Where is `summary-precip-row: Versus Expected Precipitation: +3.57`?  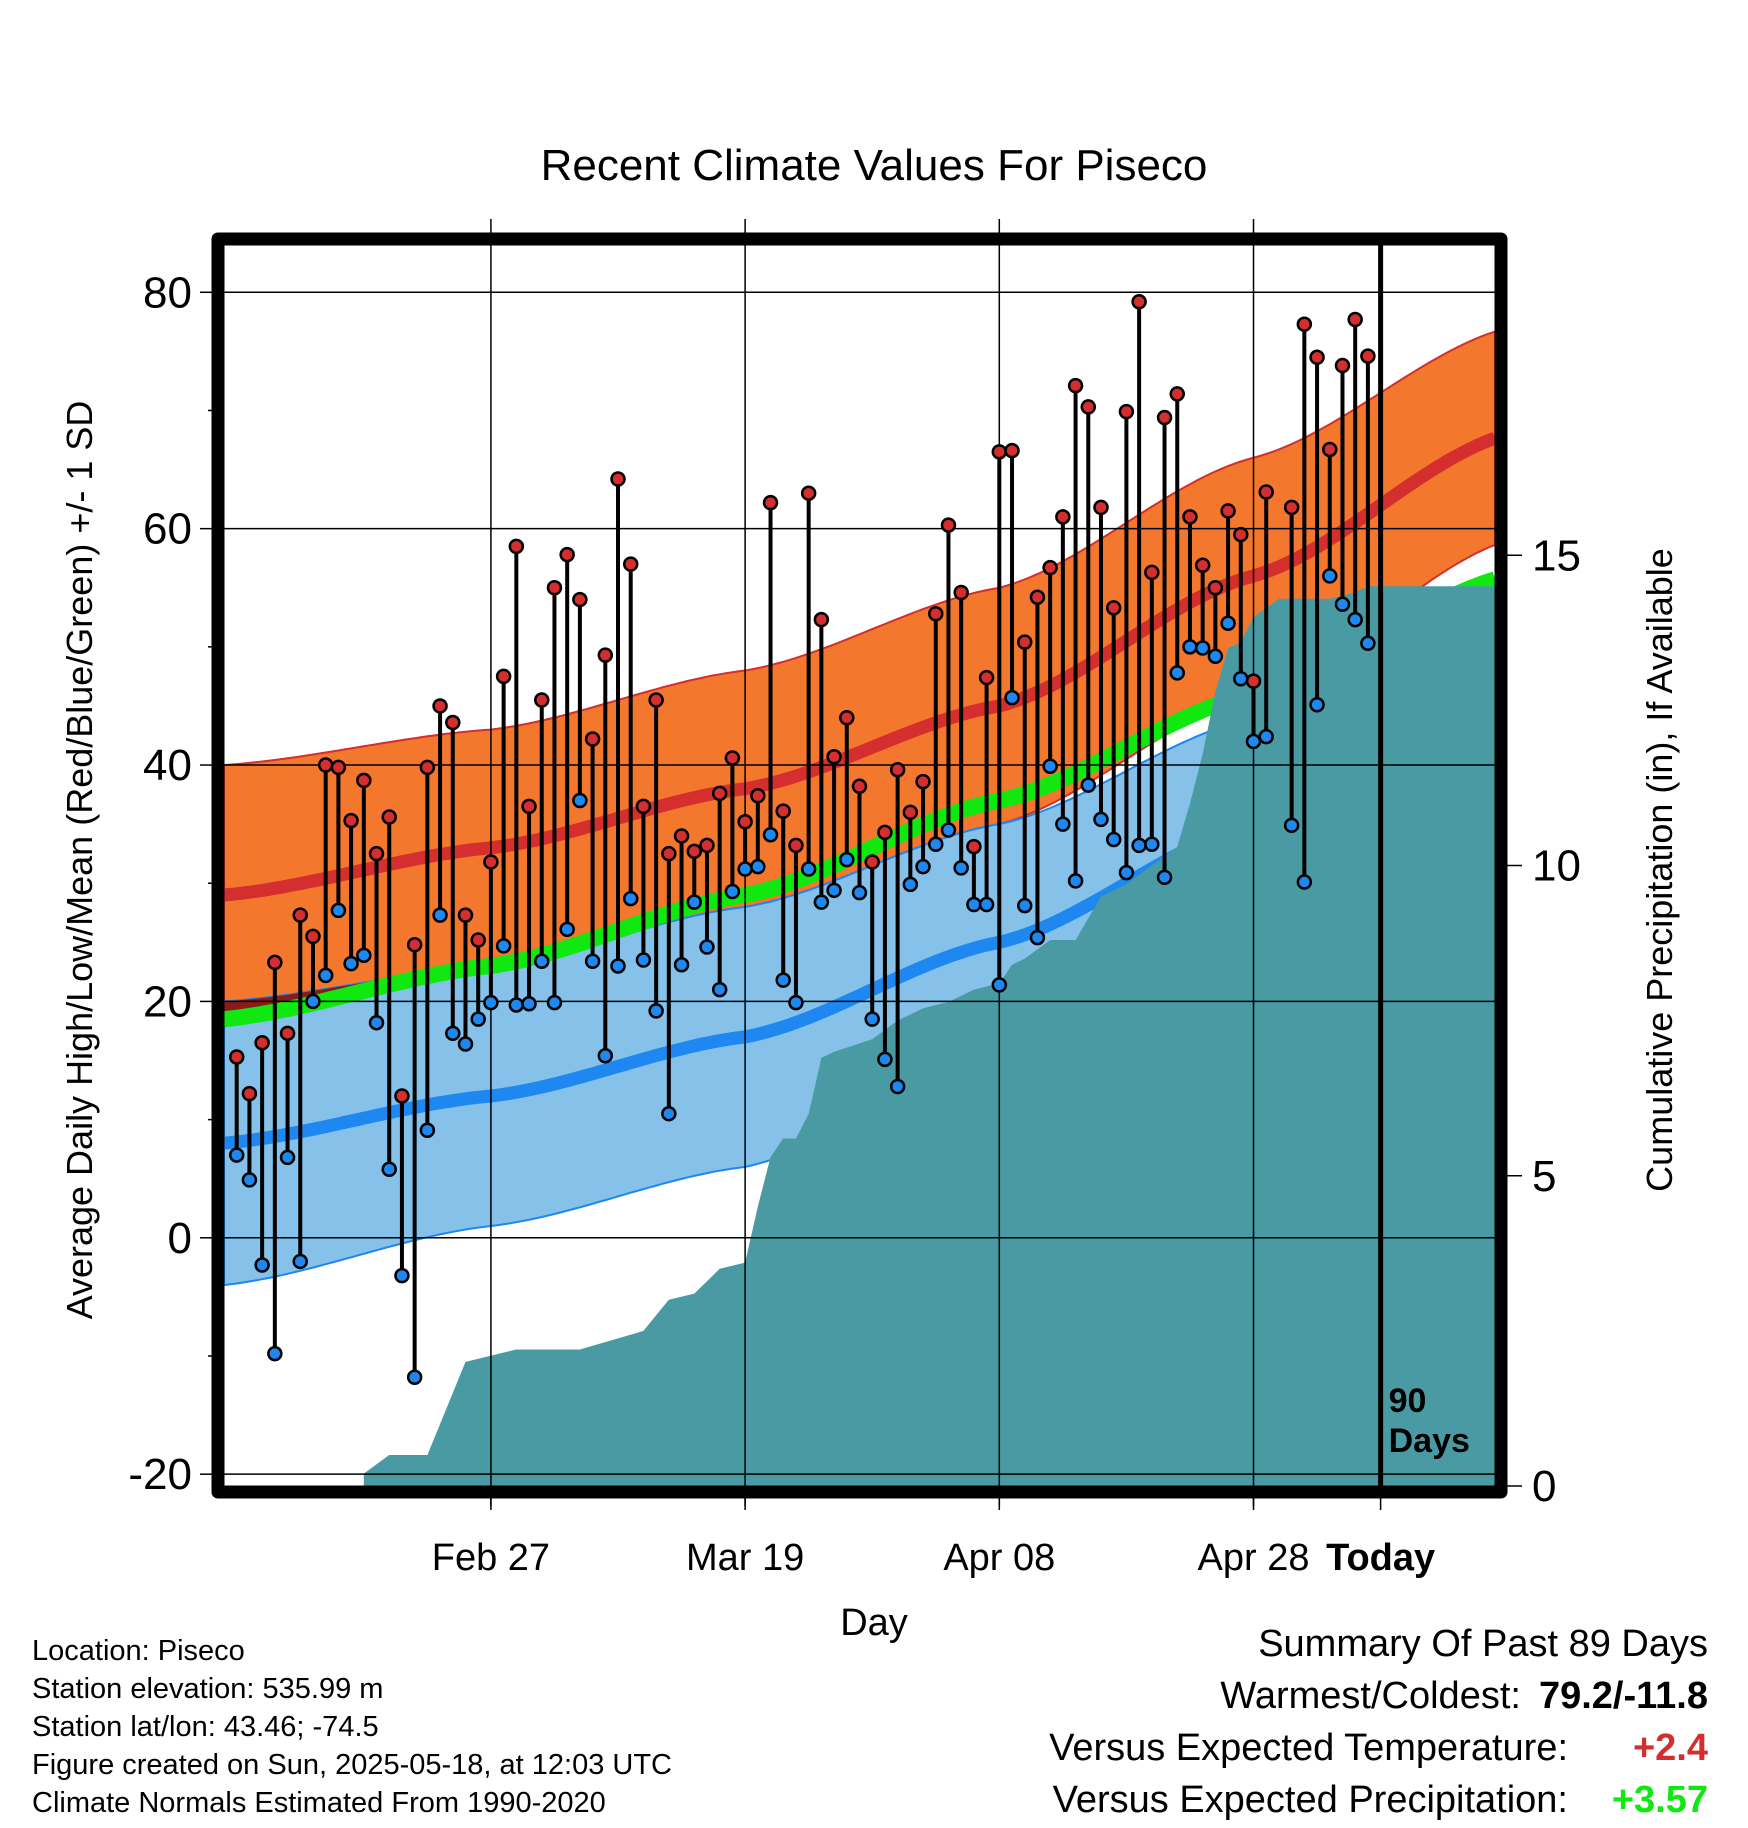
summary-precip-row: Versus Expected Precipitation: +3.57 is located at coordinates (1378, 1800).